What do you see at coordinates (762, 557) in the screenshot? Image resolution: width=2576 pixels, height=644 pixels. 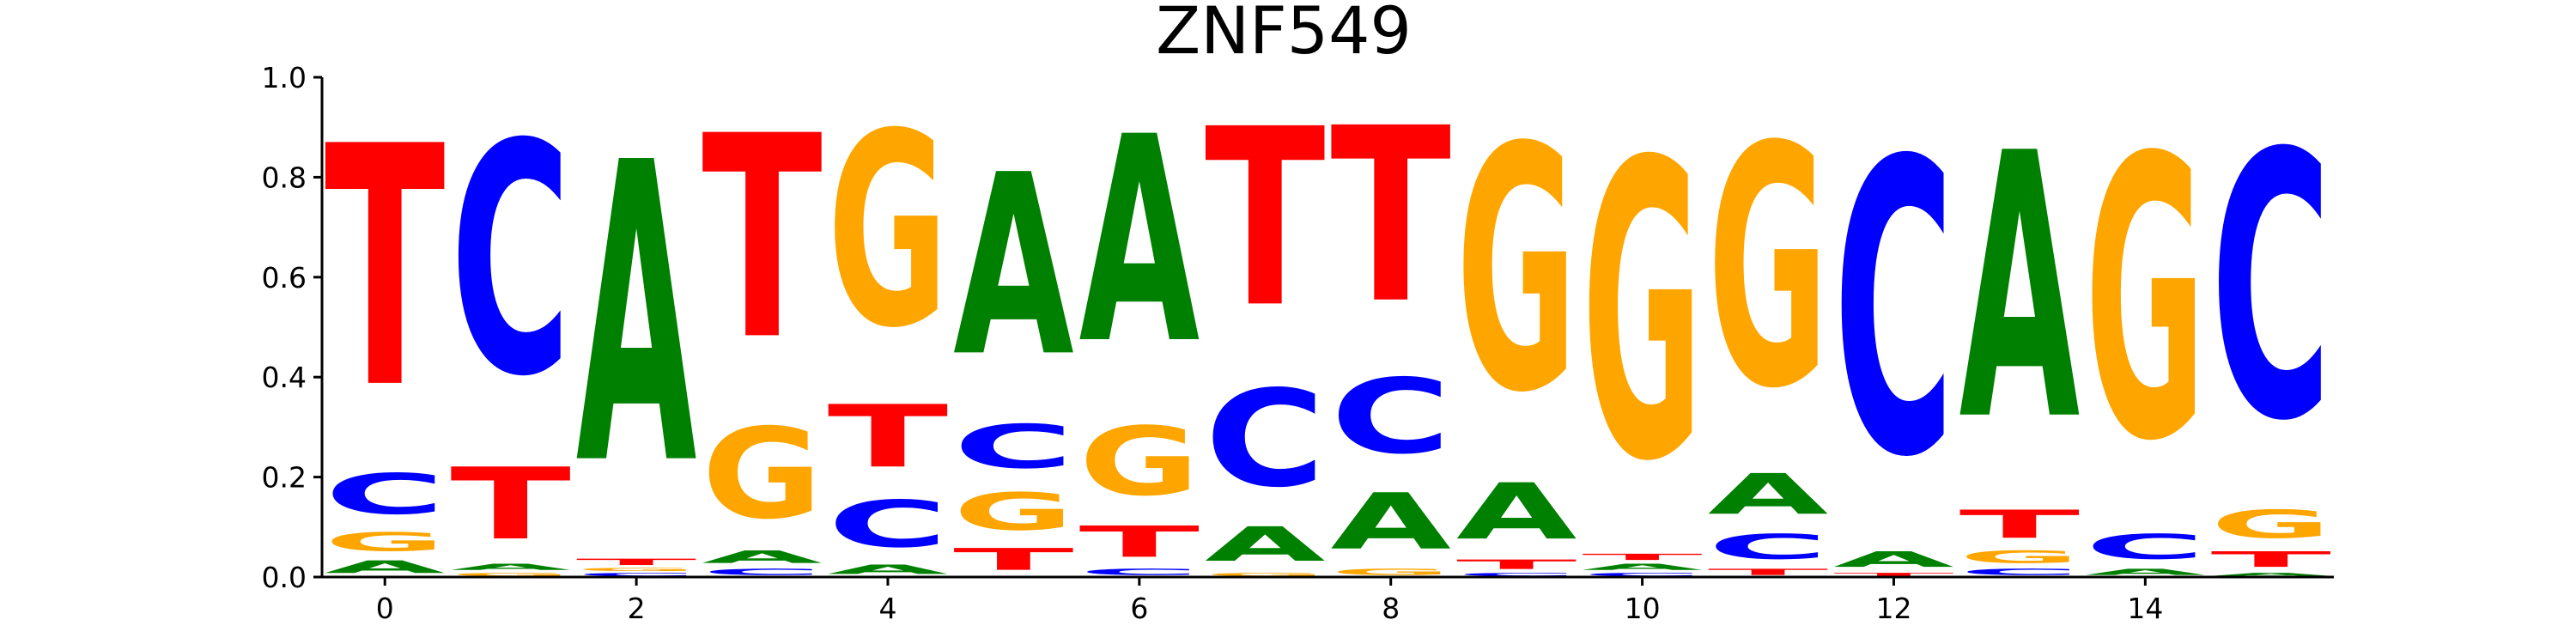 I see `logo-letter-A-pos3: A` at bounding box center [762, 557].